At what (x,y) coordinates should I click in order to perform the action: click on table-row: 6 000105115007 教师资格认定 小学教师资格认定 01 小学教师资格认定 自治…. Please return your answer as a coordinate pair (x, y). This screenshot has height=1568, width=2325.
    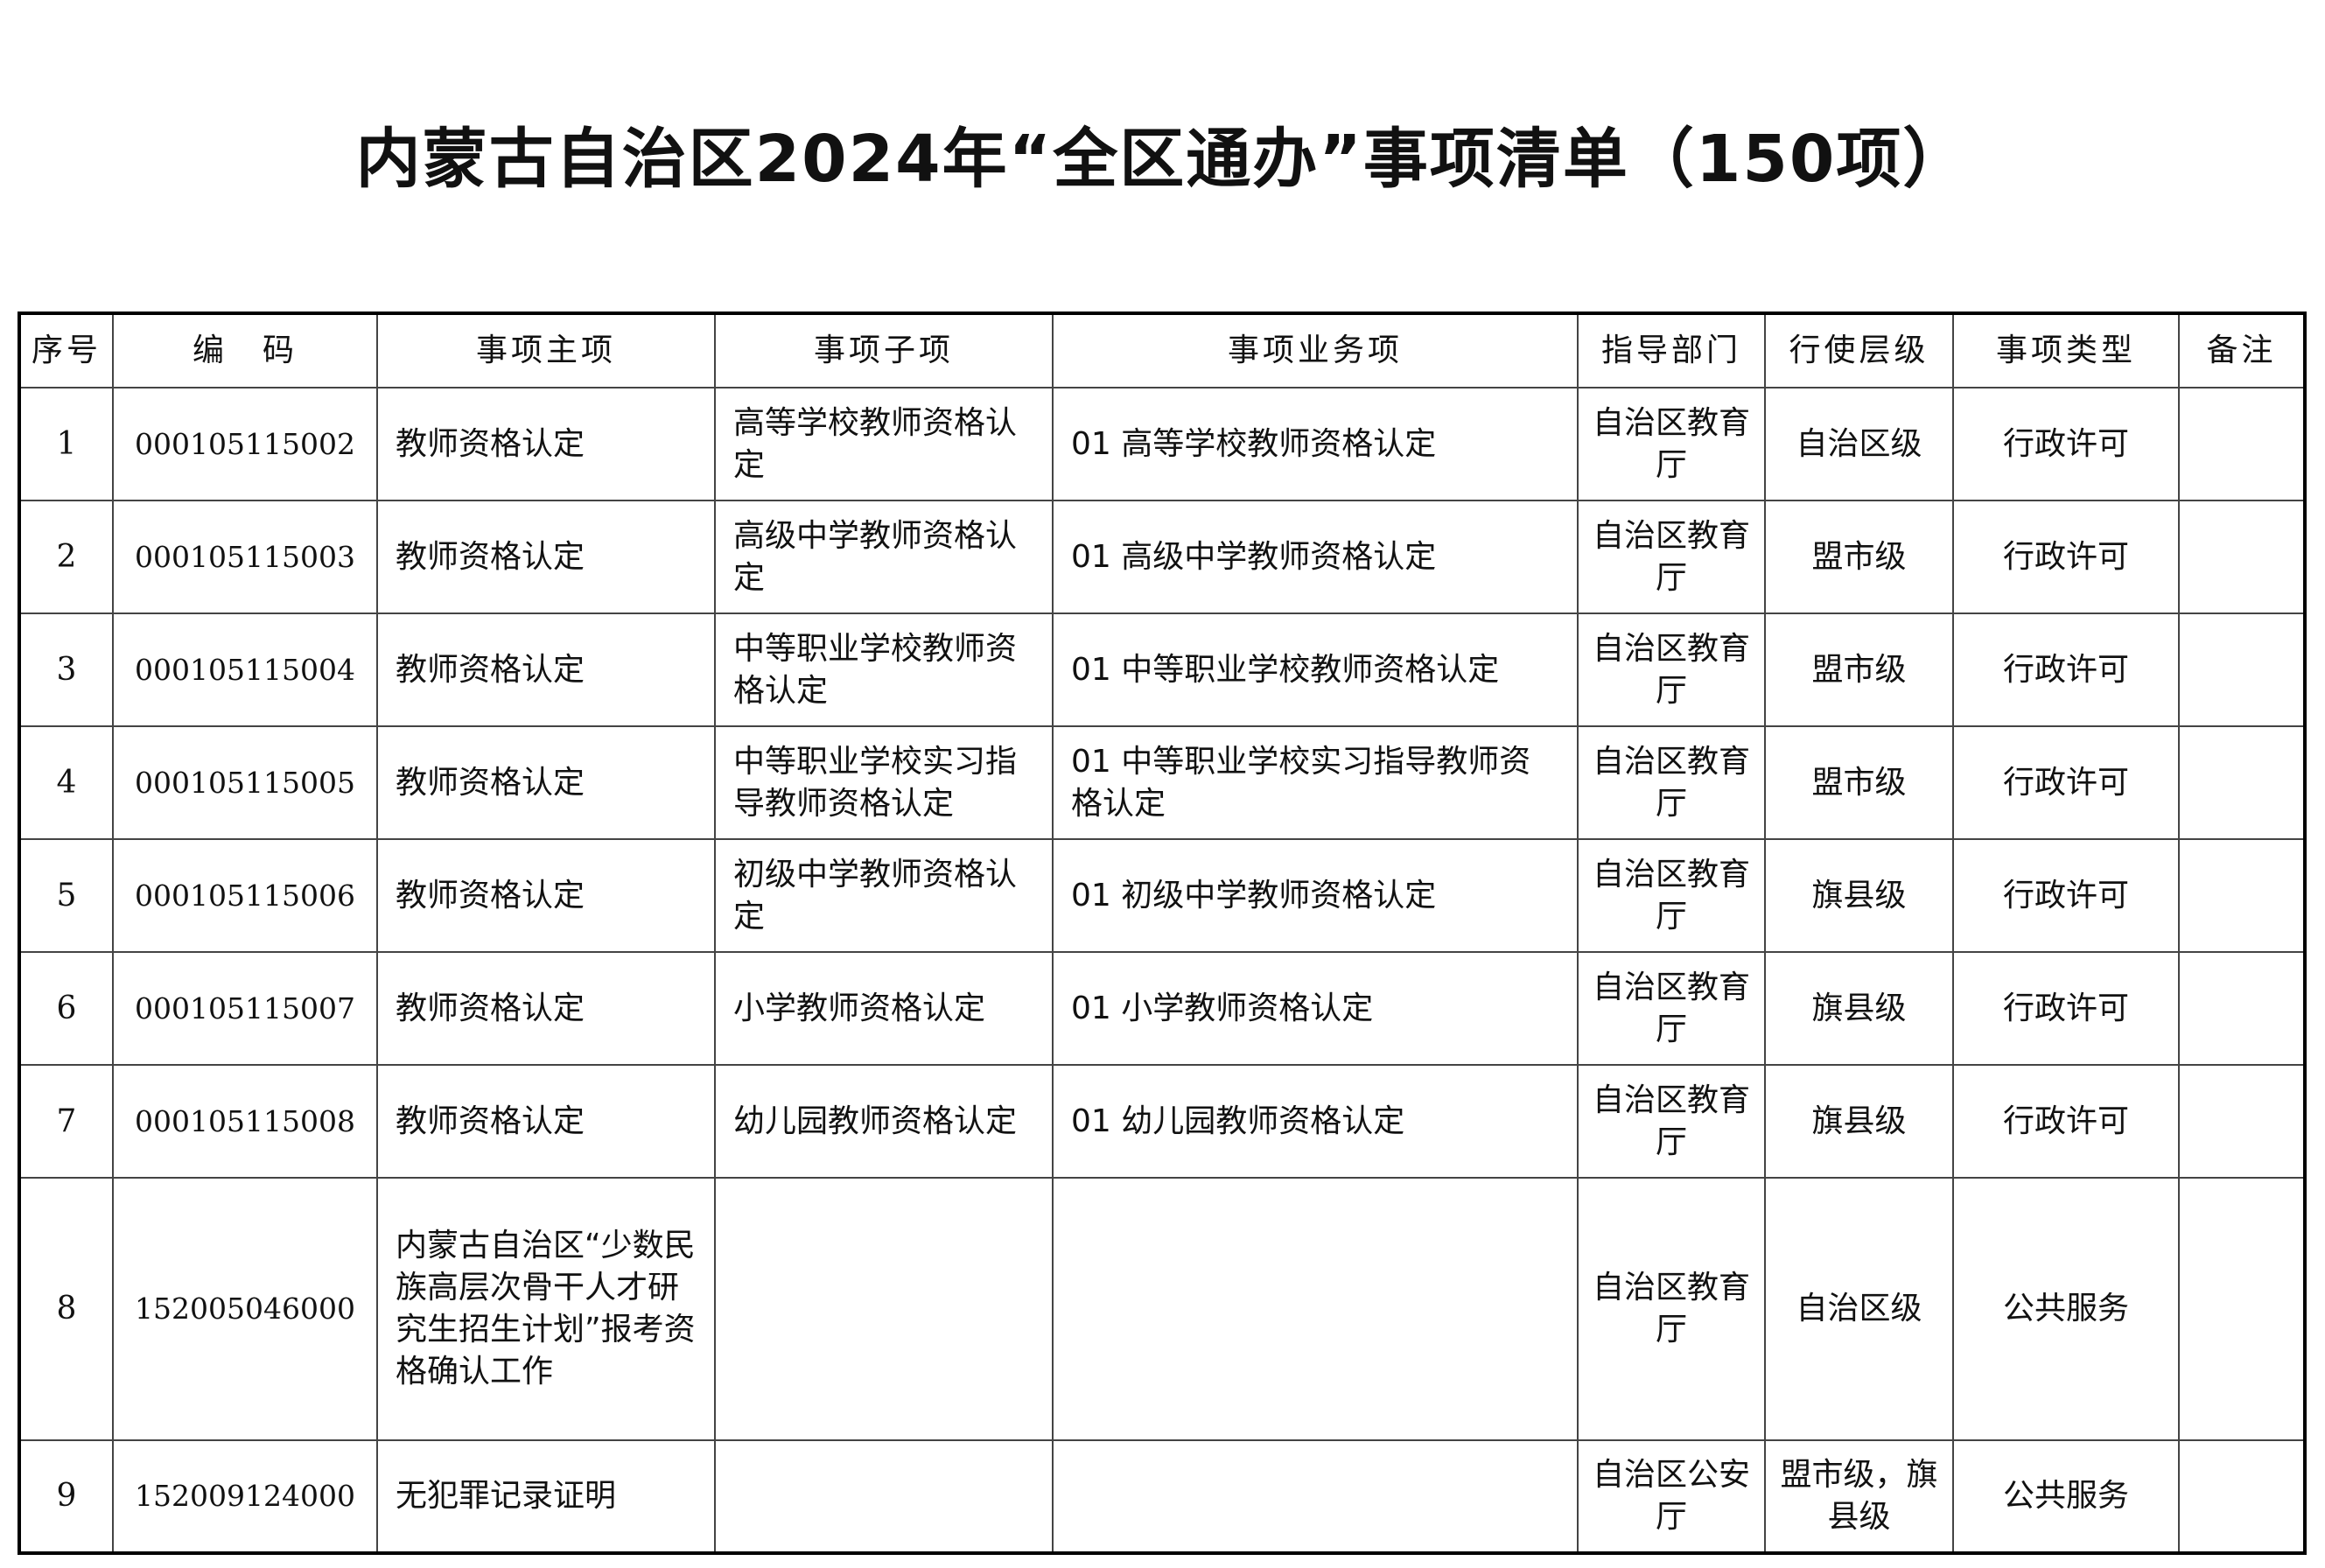
    Looking at the image, I should click on (1162, 1008).